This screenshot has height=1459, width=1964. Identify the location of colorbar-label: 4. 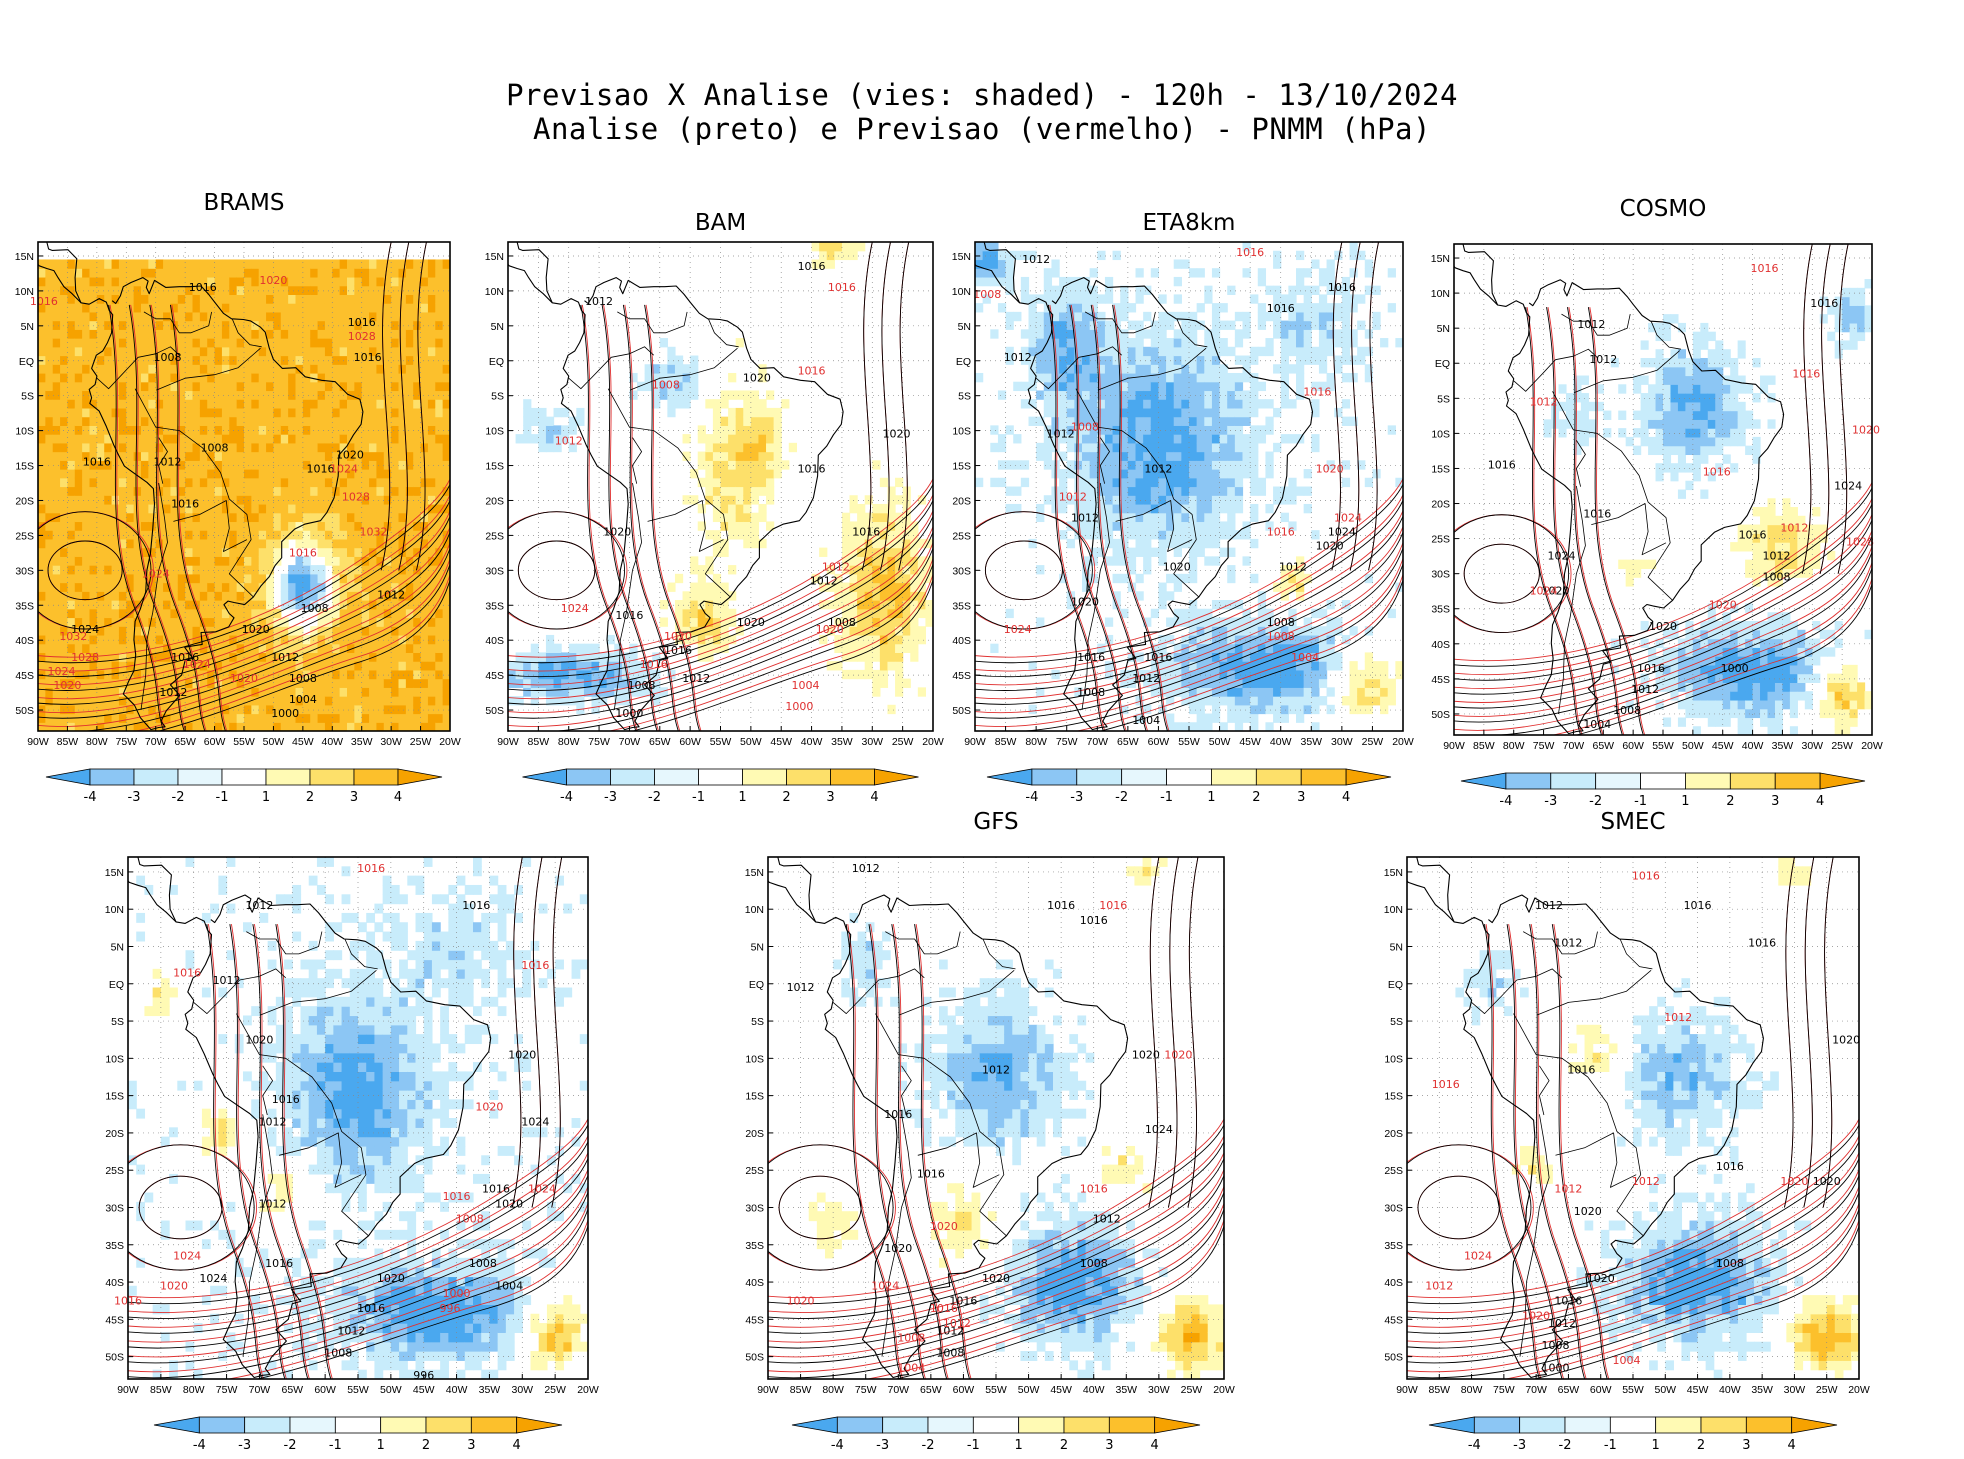
(1346, 797).